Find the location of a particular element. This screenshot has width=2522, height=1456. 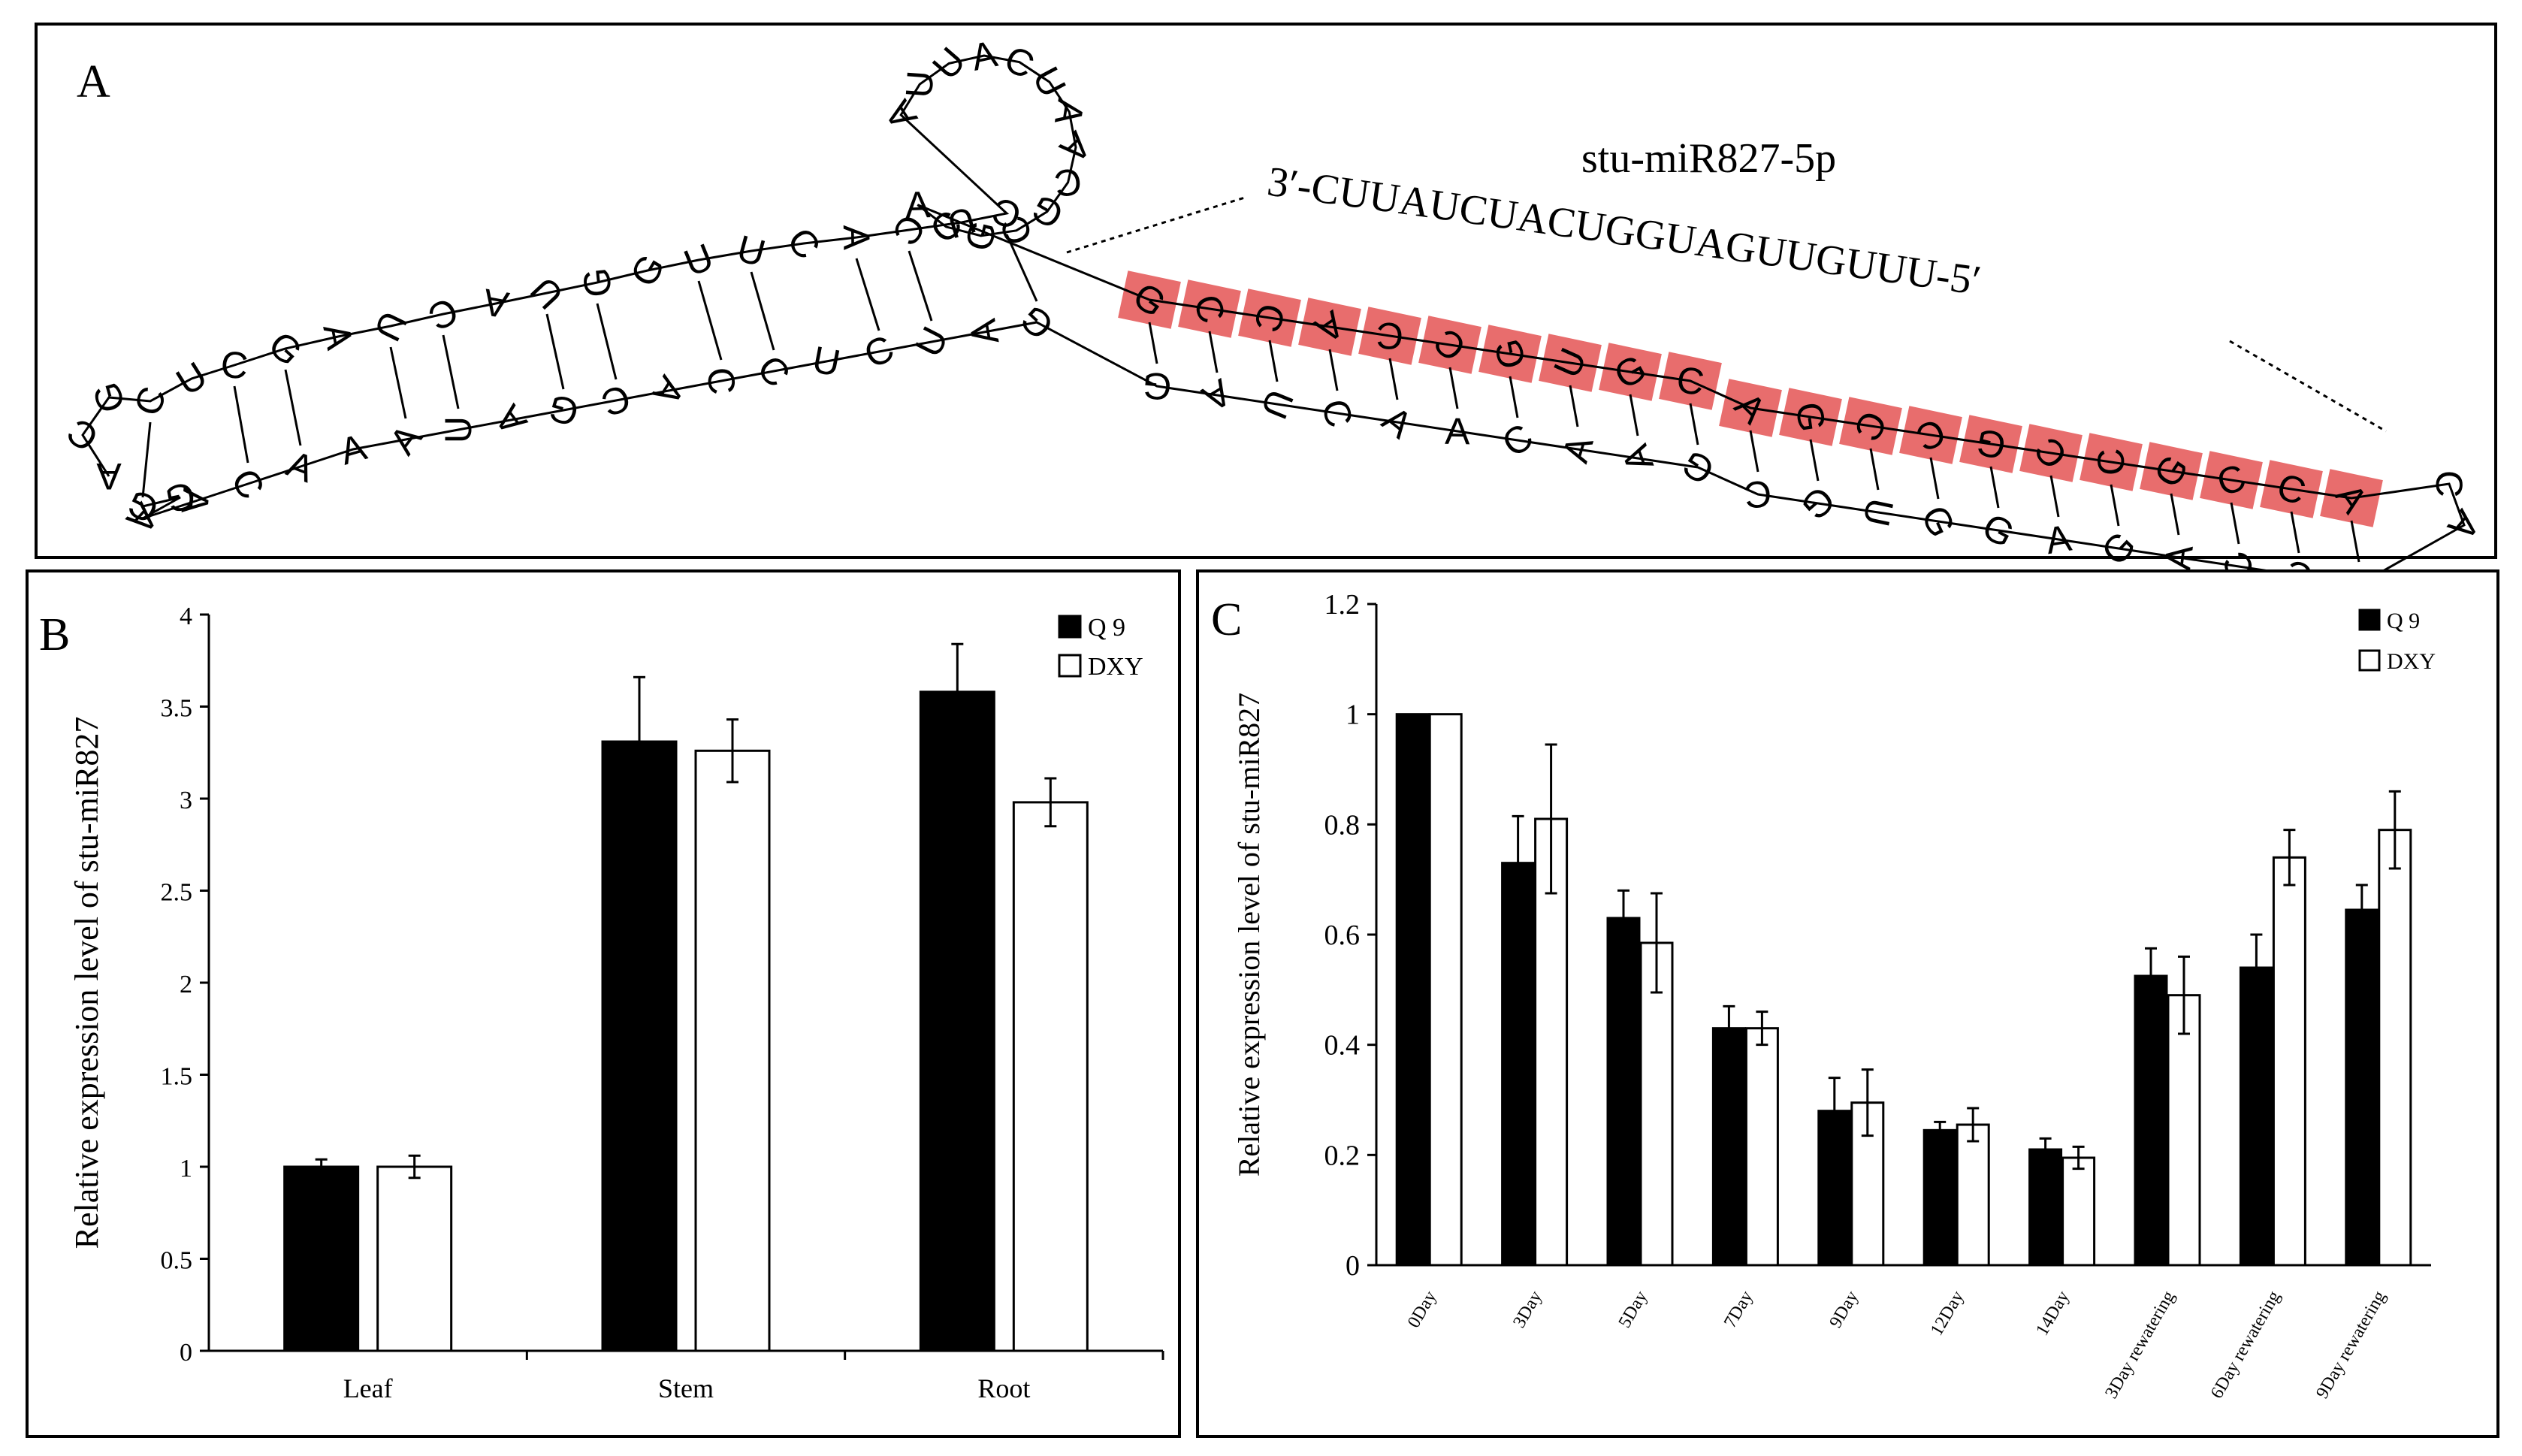

panel-b-letter: B is located at coordinates (55, 634).